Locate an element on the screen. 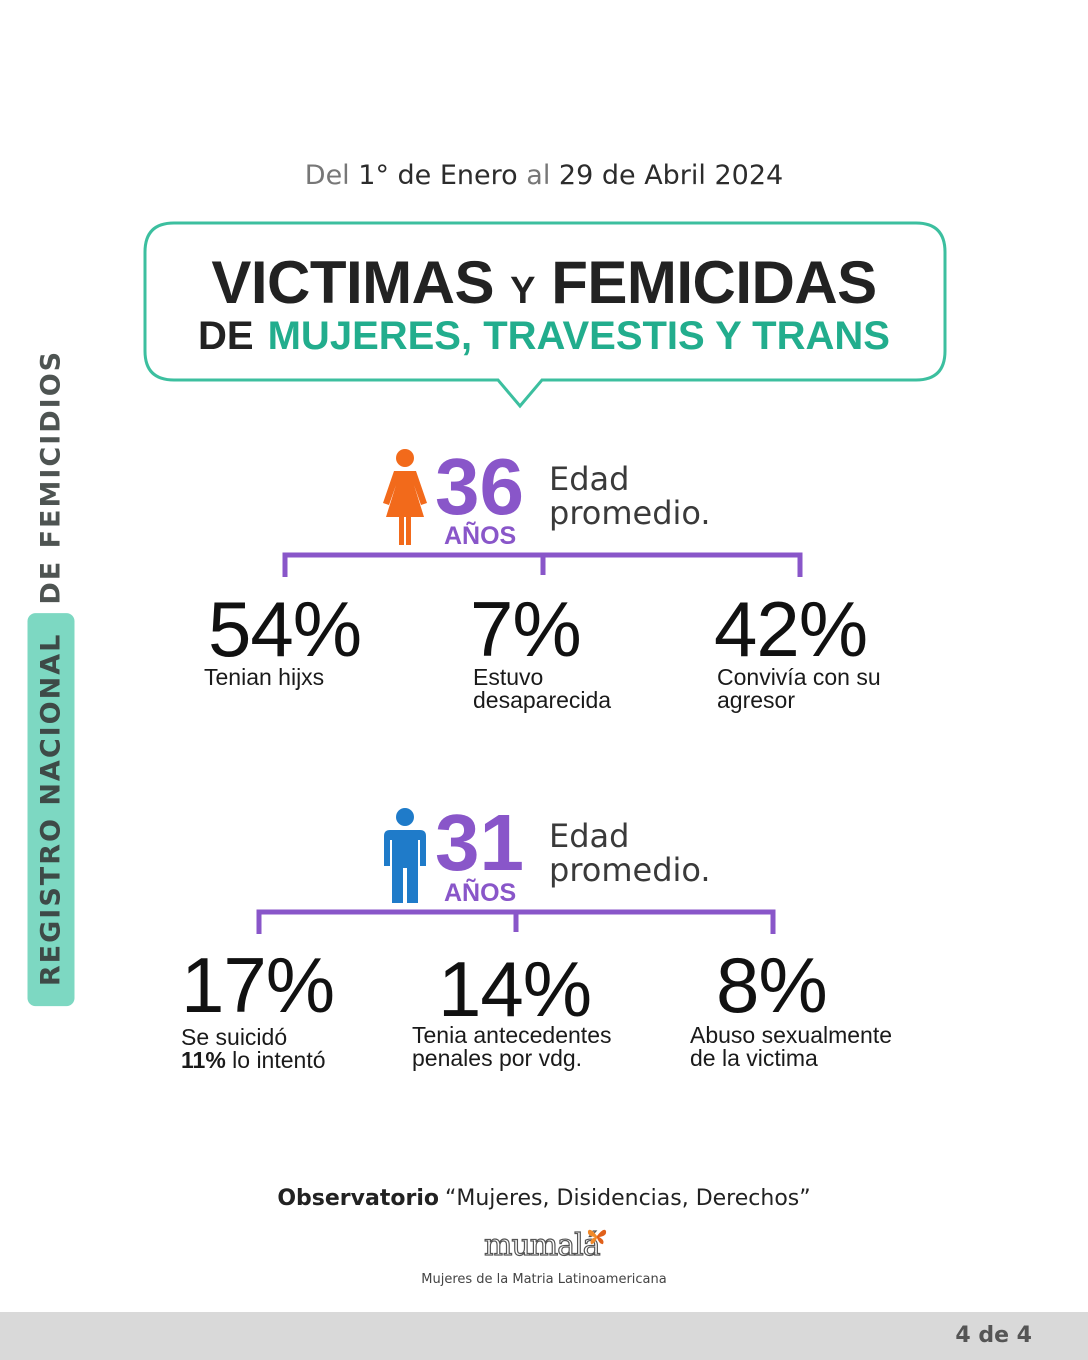 Image resolution: width=1088 pixels, height=1360 pixels. perpetrators-stat-record-label: Tenia antecedentes penales por vdg. is located at coordinates (512, 1047).